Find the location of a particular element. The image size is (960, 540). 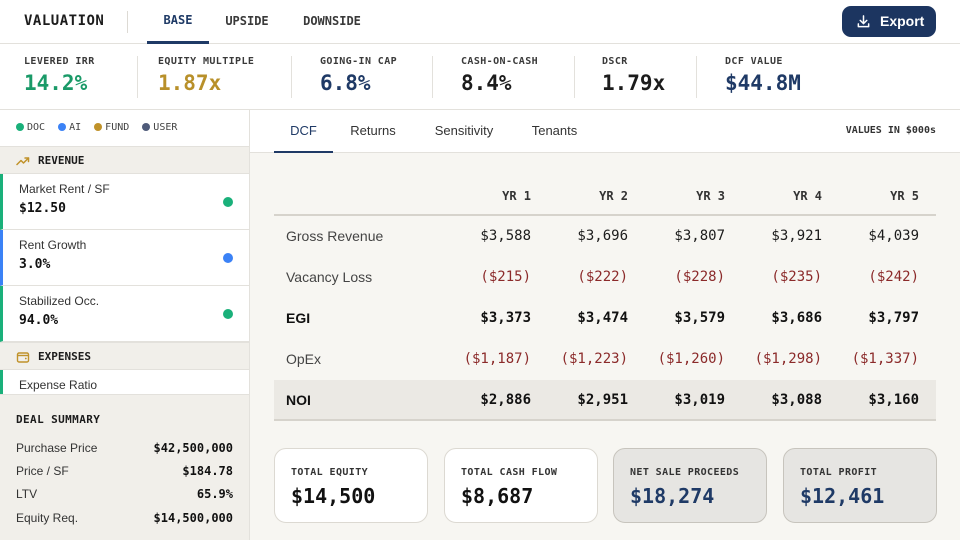

row-label: OpEx is located at coordinates (304, 359).